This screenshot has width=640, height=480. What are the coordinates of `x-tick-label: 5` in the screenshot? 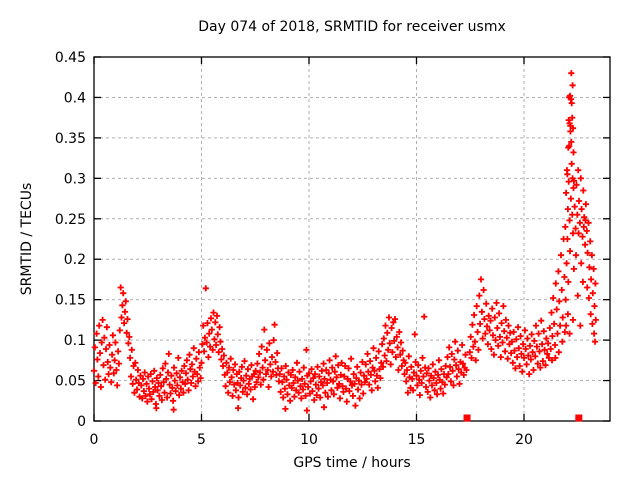 It's located at (201, 440).